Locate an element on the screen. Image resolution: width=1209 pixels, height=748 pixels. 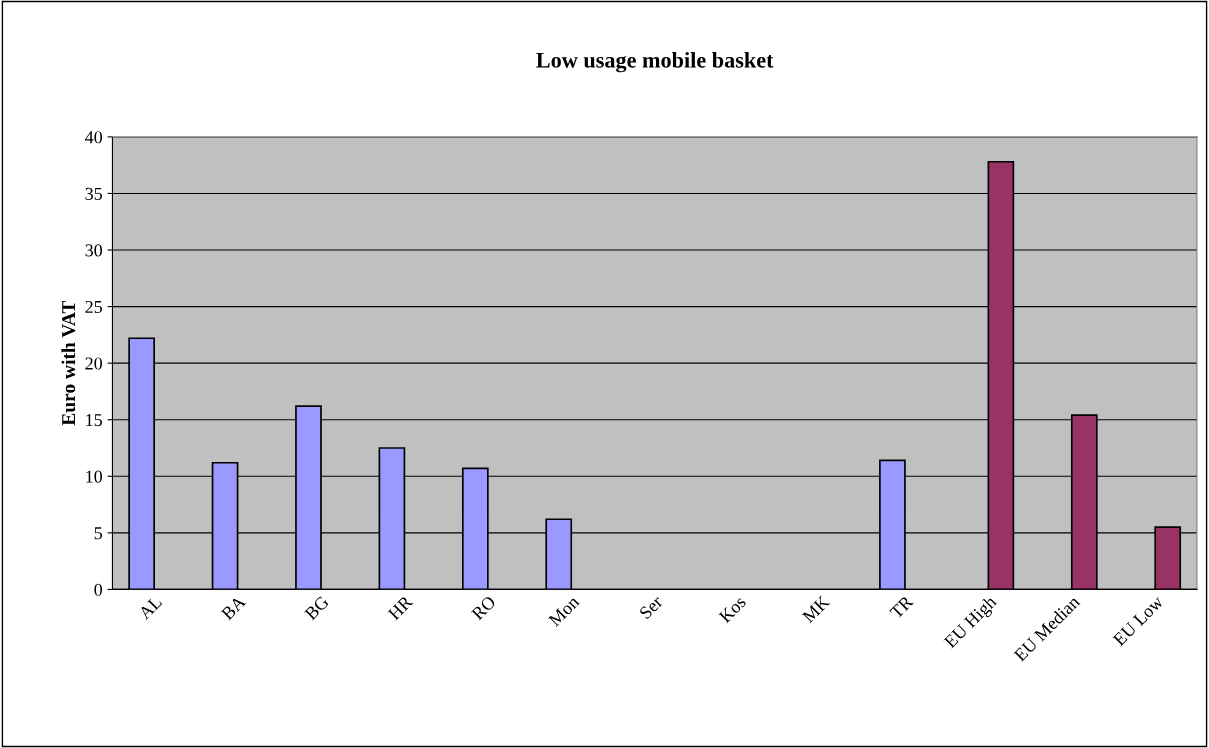
y-tick-label: 20 is located at coordinates (94, 363).